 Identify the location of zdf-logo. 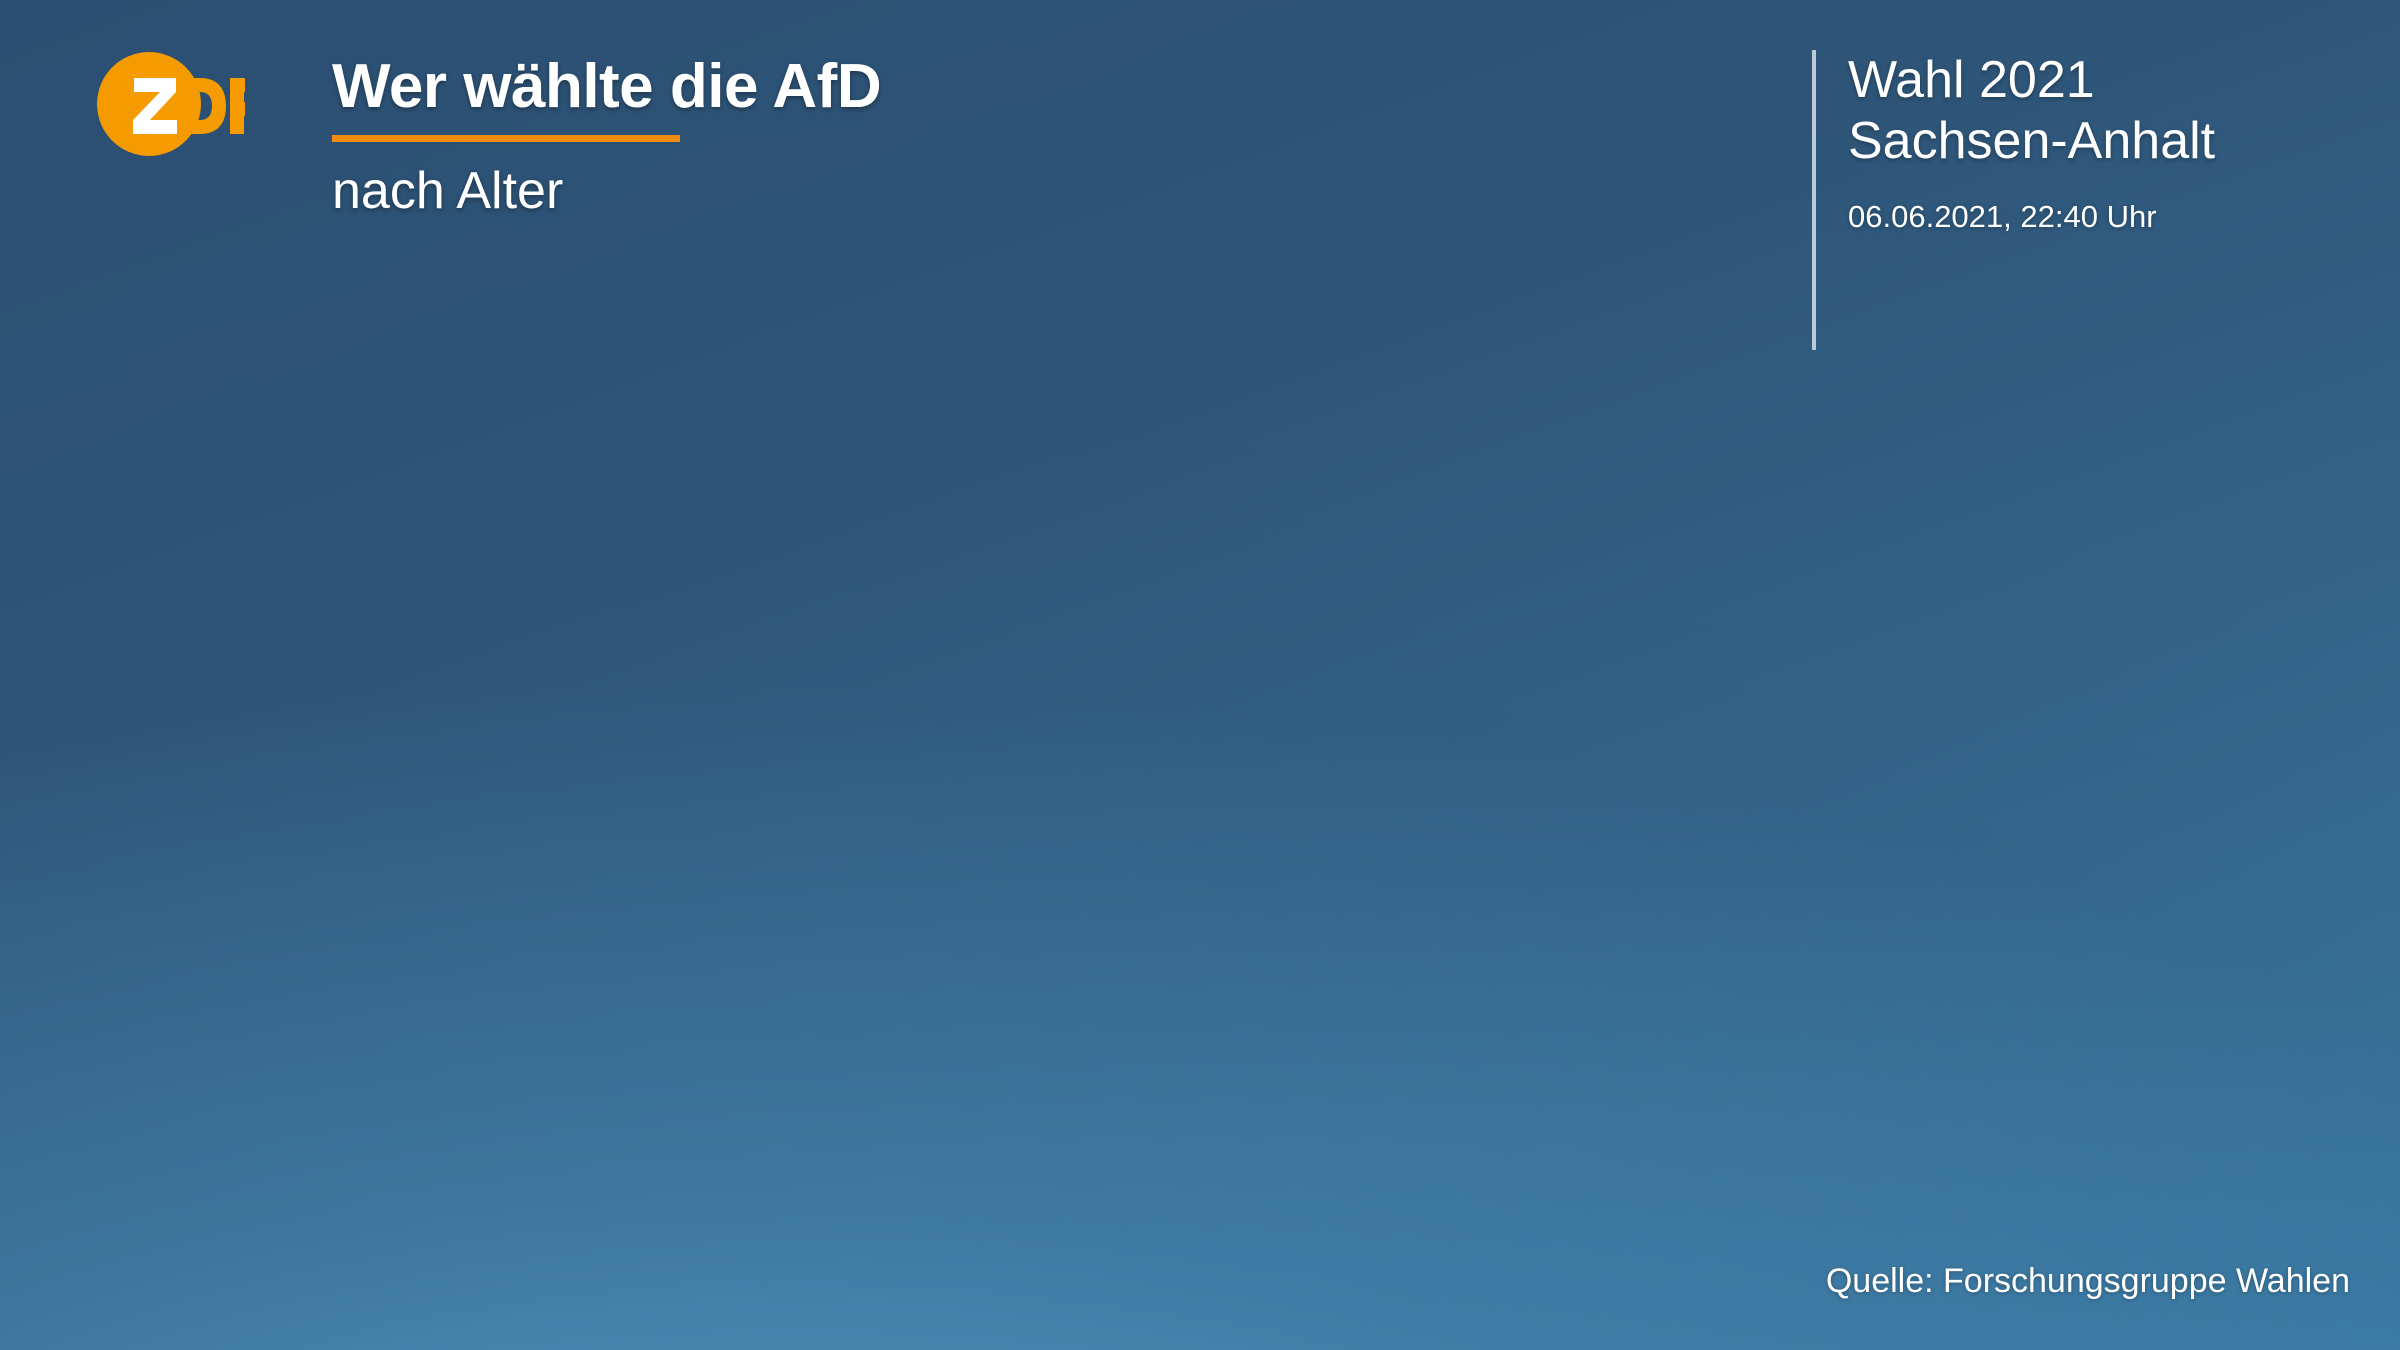
(171, 104).